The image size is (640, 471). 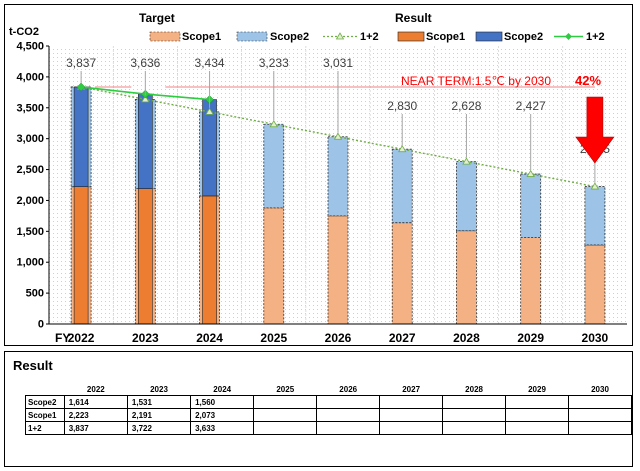 I want to click on reduction-percent: 42%, so click(x=588, y=80).